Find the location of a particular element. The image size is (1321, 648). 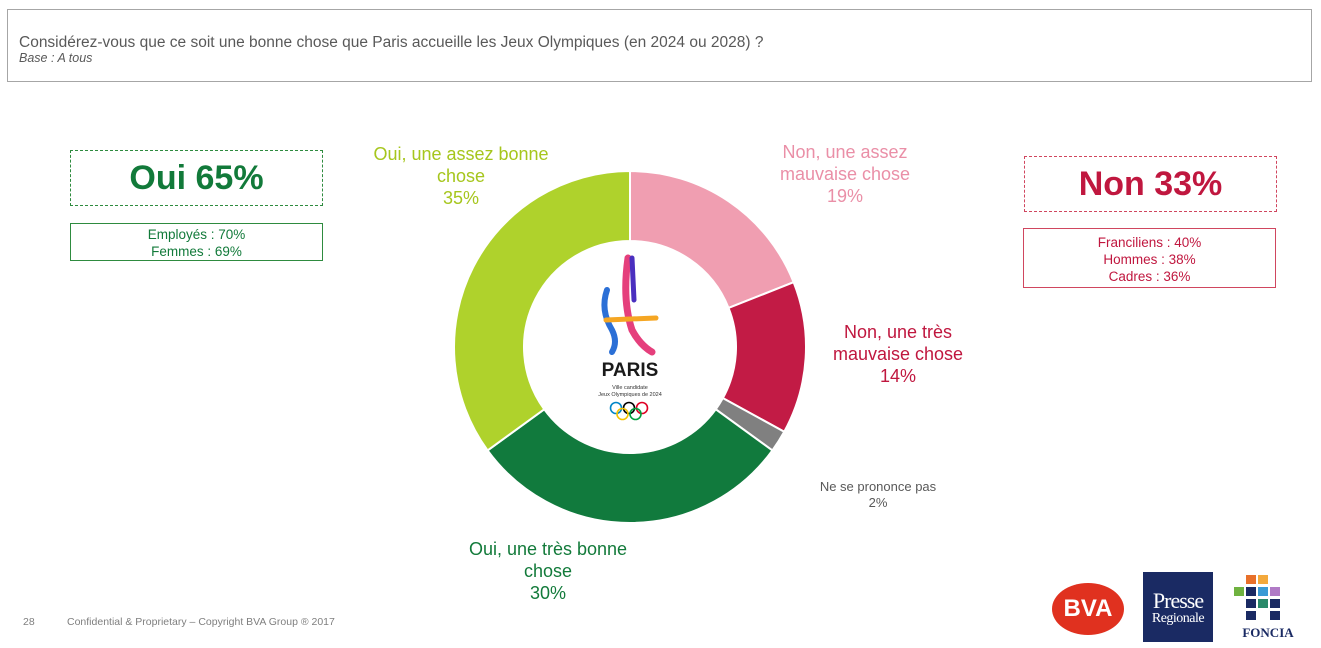

label-tres-mauvaise-line2: mauvaise chose is located at coordinates (898, 354).